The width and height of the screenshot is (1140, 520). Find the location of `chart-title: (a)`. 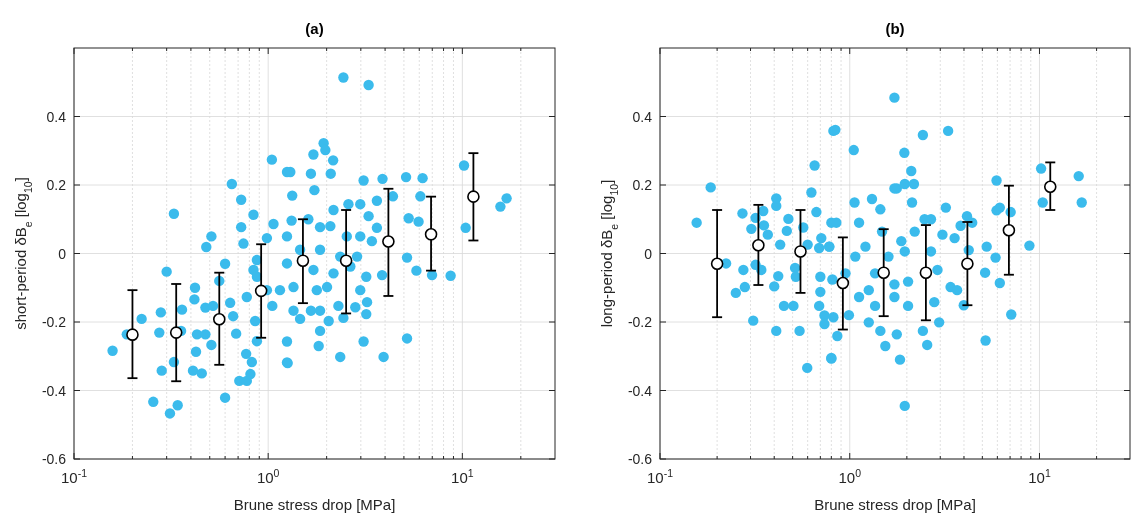

chart-title: (a) is located at coordinates (314, 28).